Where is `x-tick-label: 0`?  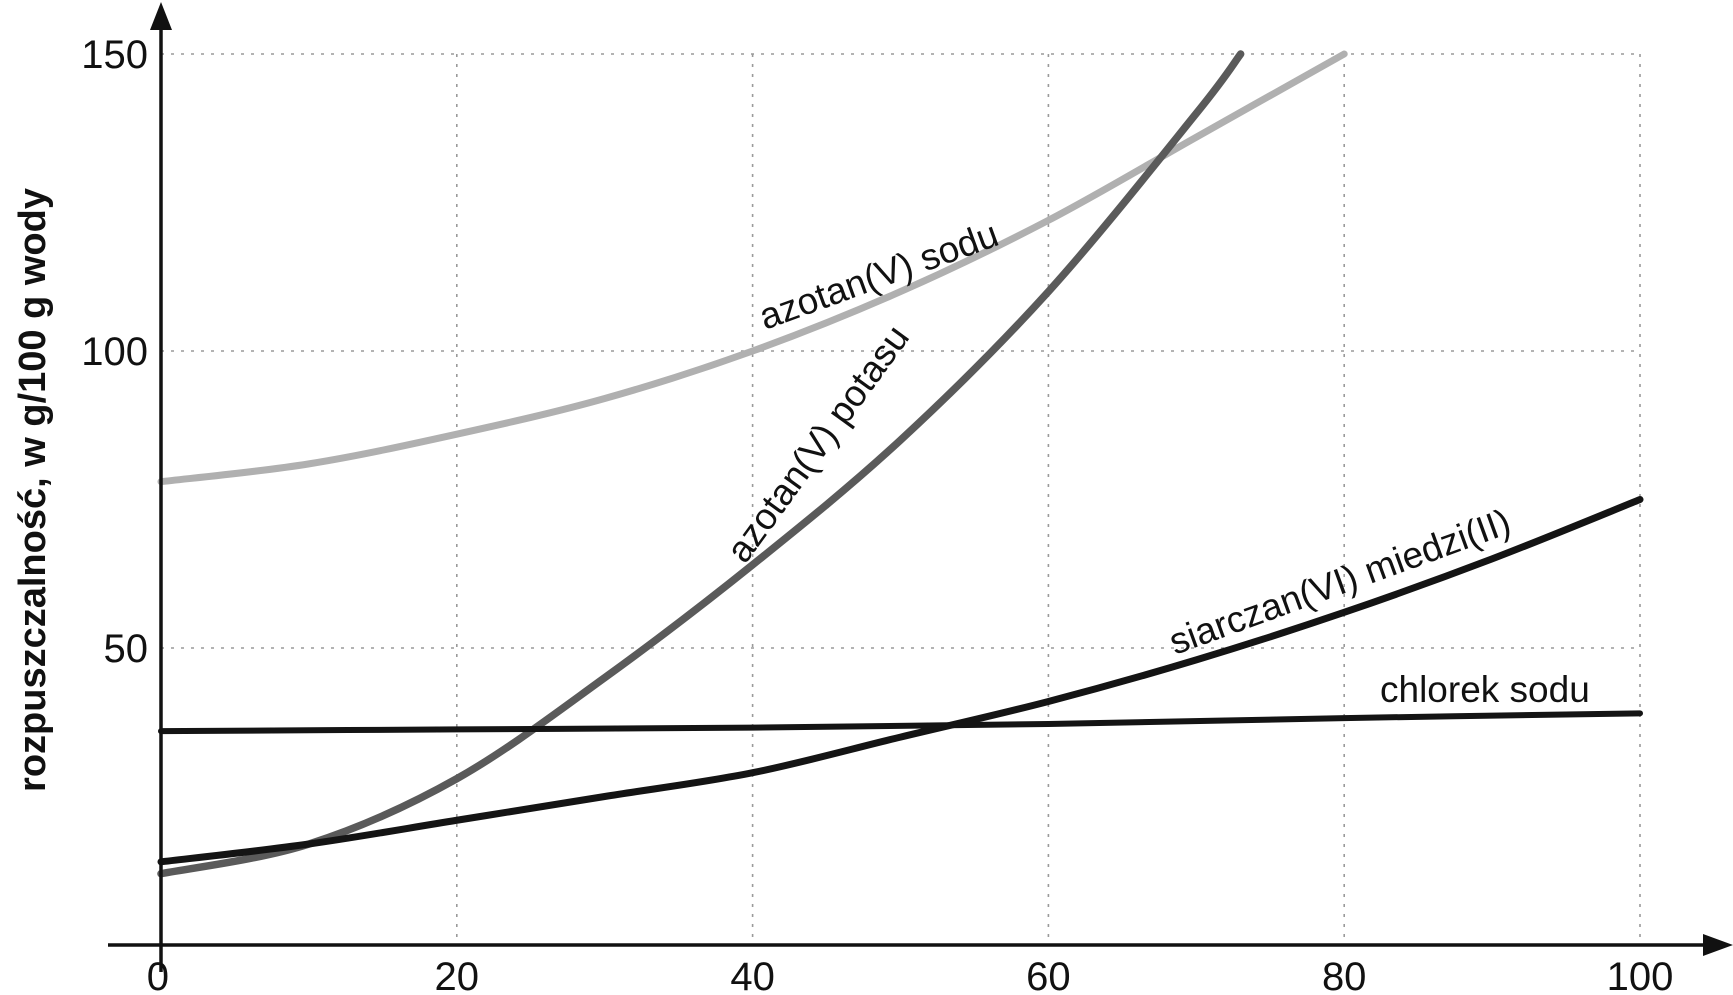
x-tick-label: 0 is located at coordinates (158, 975).